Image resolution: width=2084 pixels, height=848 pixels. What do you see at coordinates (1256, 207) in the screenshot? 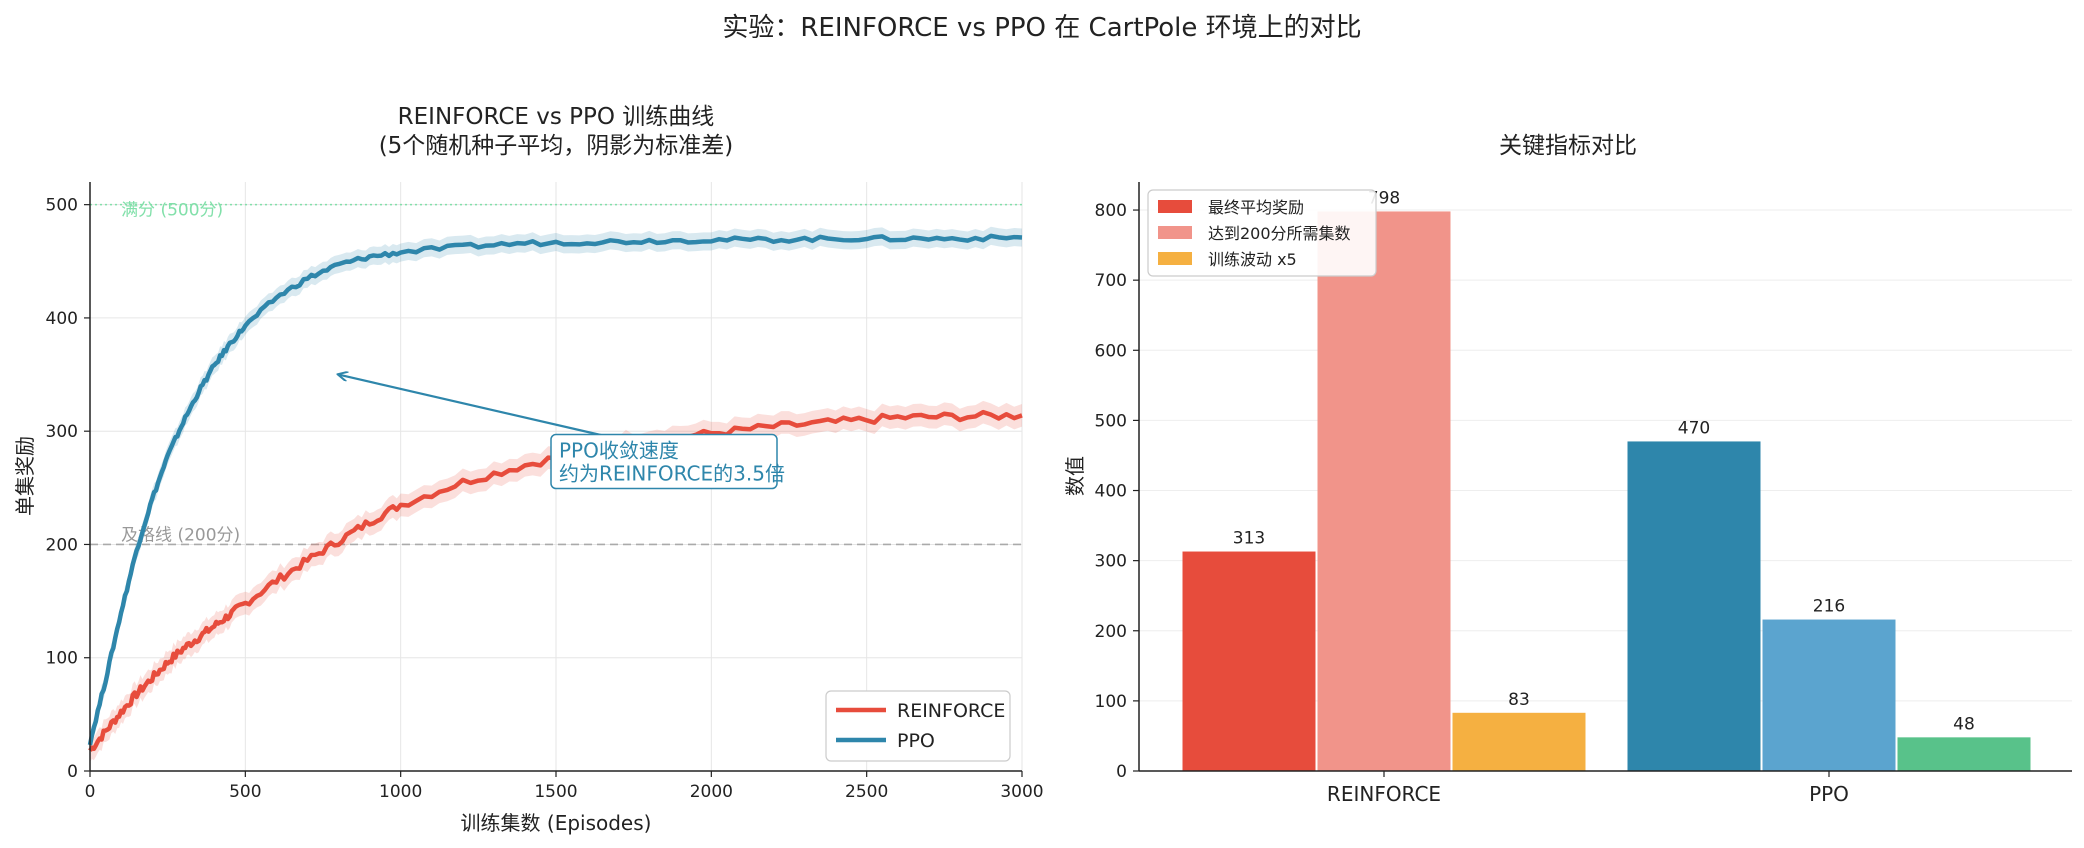
I see `legend-final-reward-label: 最终平均奖励` at bounding box center [1256, 207].